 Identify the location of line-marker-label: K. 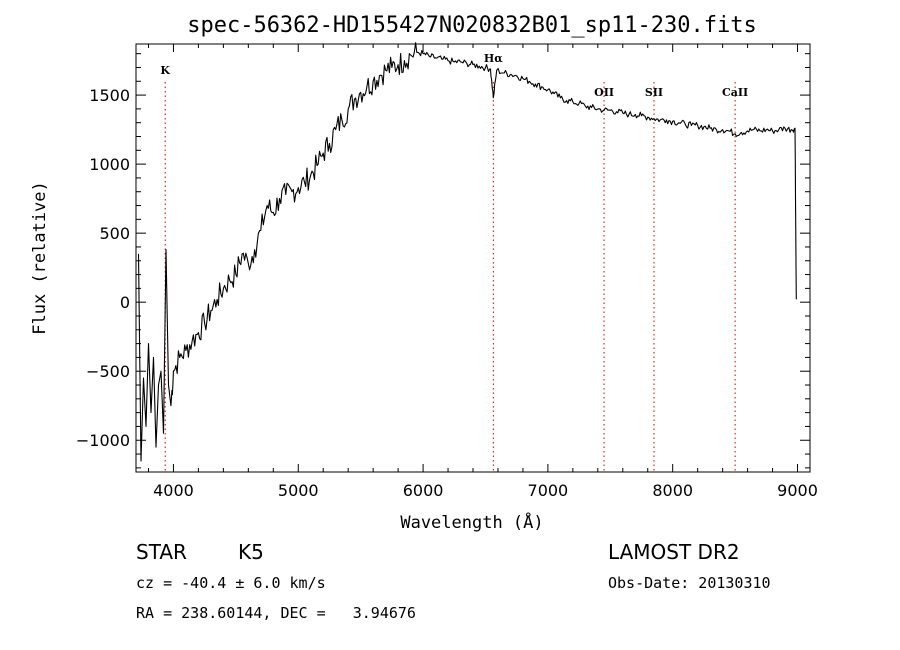
(165, 70).